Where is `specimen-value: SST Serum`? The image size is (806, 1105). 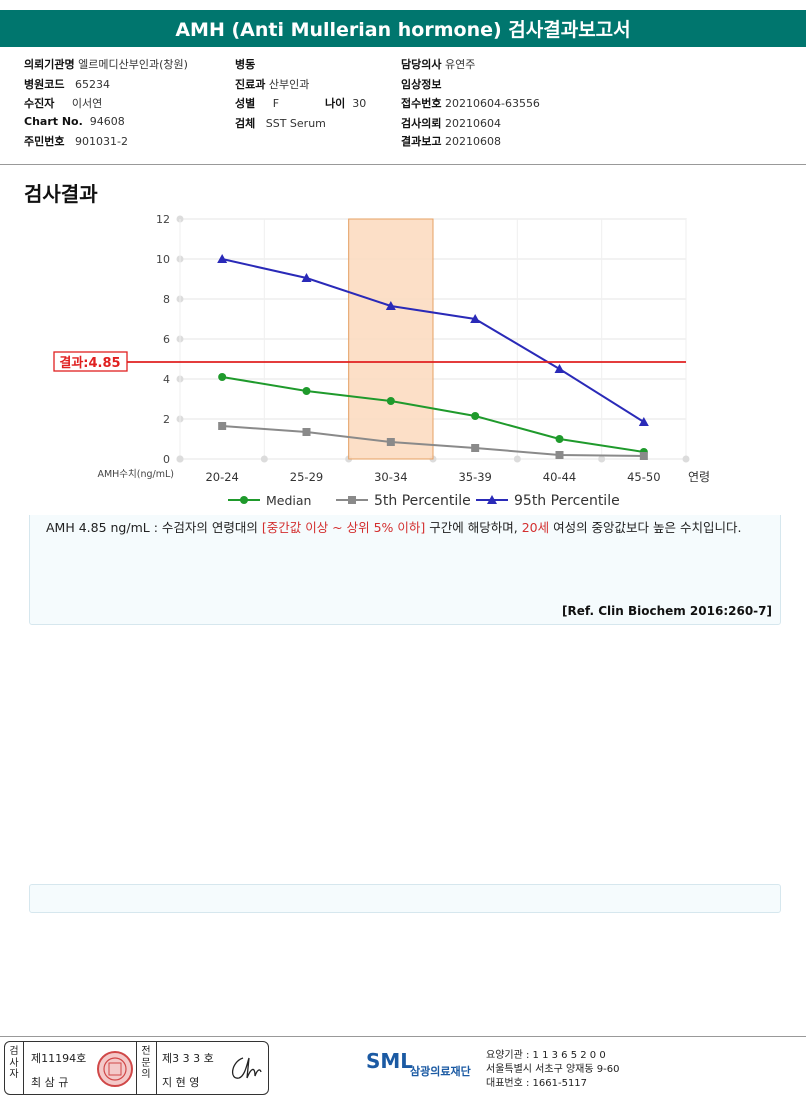
specimen-value: SST Serum is located at coordinates (295, 123).